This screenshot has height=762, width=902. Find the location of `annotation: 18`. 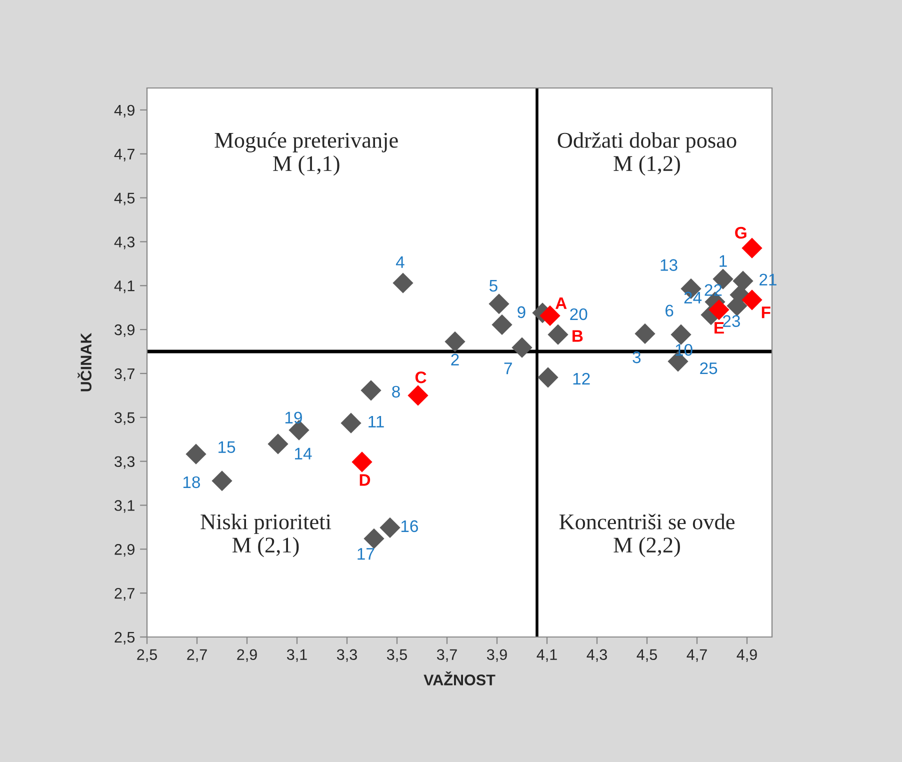

annotation: 18 is located at coordinates (191, 482).